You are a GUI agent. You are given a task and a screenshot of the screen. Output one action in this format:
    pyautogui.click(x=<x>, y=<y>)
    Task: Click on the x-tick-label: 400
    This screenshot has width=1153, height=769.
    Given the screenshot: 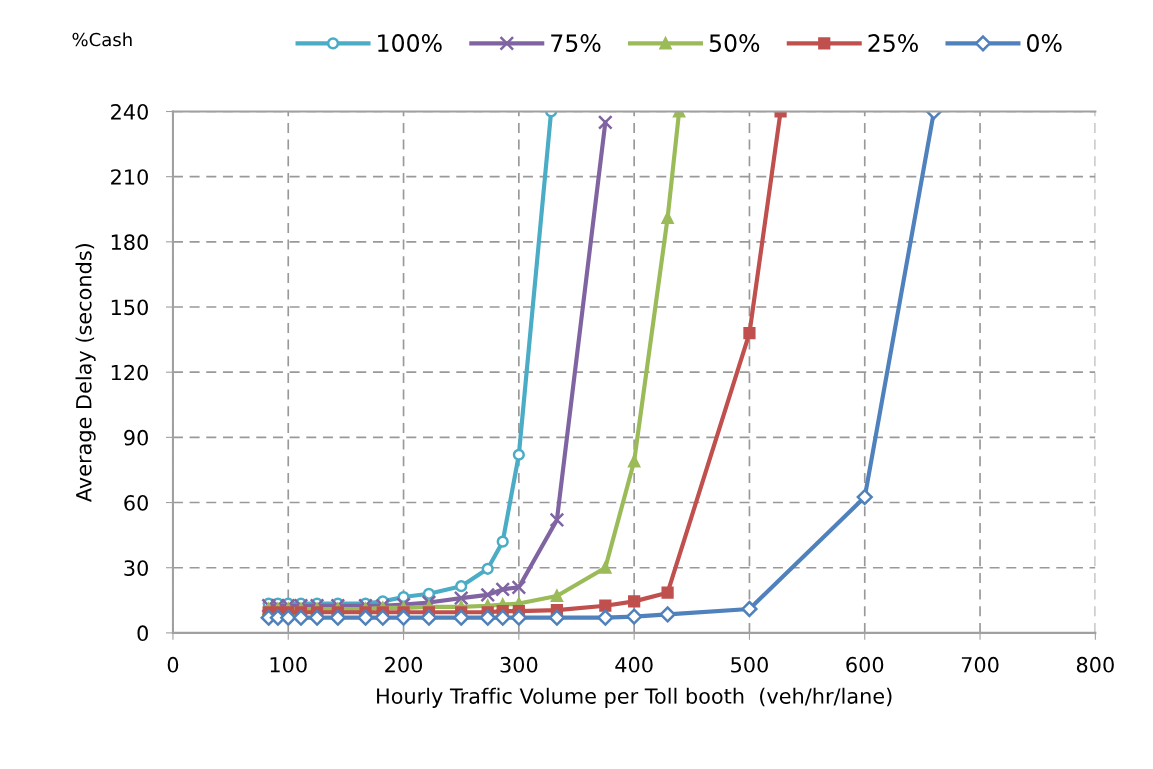 What is the action you would take?
    pyautogui.click(x=634, y=664)
    